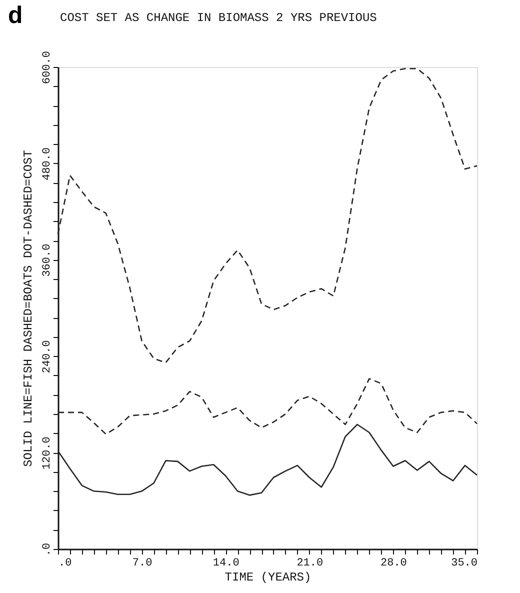 The height and width of the screenshot is (593, 520). I want to click on chart-title: COST SET AS CHANGE IN BIOMASS 2 YRS PREVIOUS, so click(218, 18).